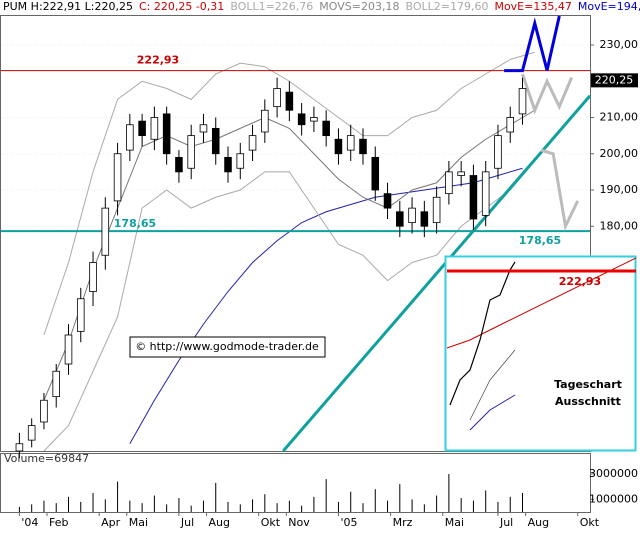  I want to click on y-tick-label: 200,00, so click(619, 153).